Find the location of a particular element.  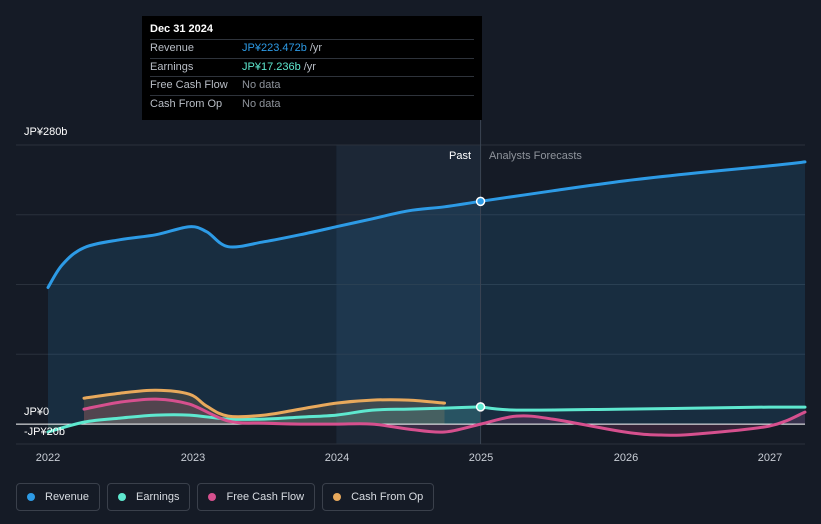

cash-from-op-dot-icon is located at coordinates (337, 497).